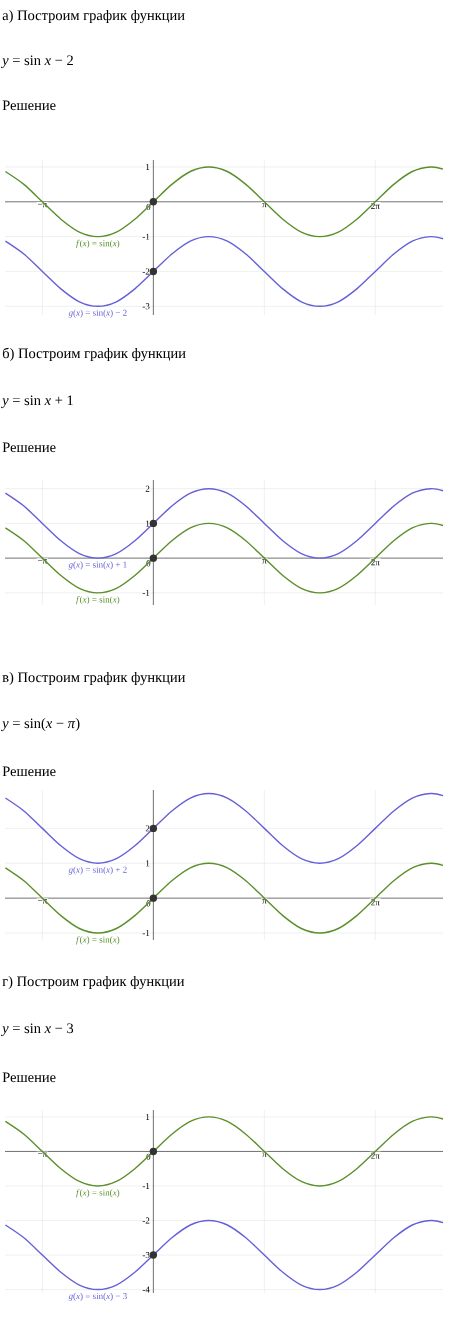 The width and height of the screenshot is (454, 1331). I want to click on series-label: g(x) = sin(x) − 3, so click(97, 1296).